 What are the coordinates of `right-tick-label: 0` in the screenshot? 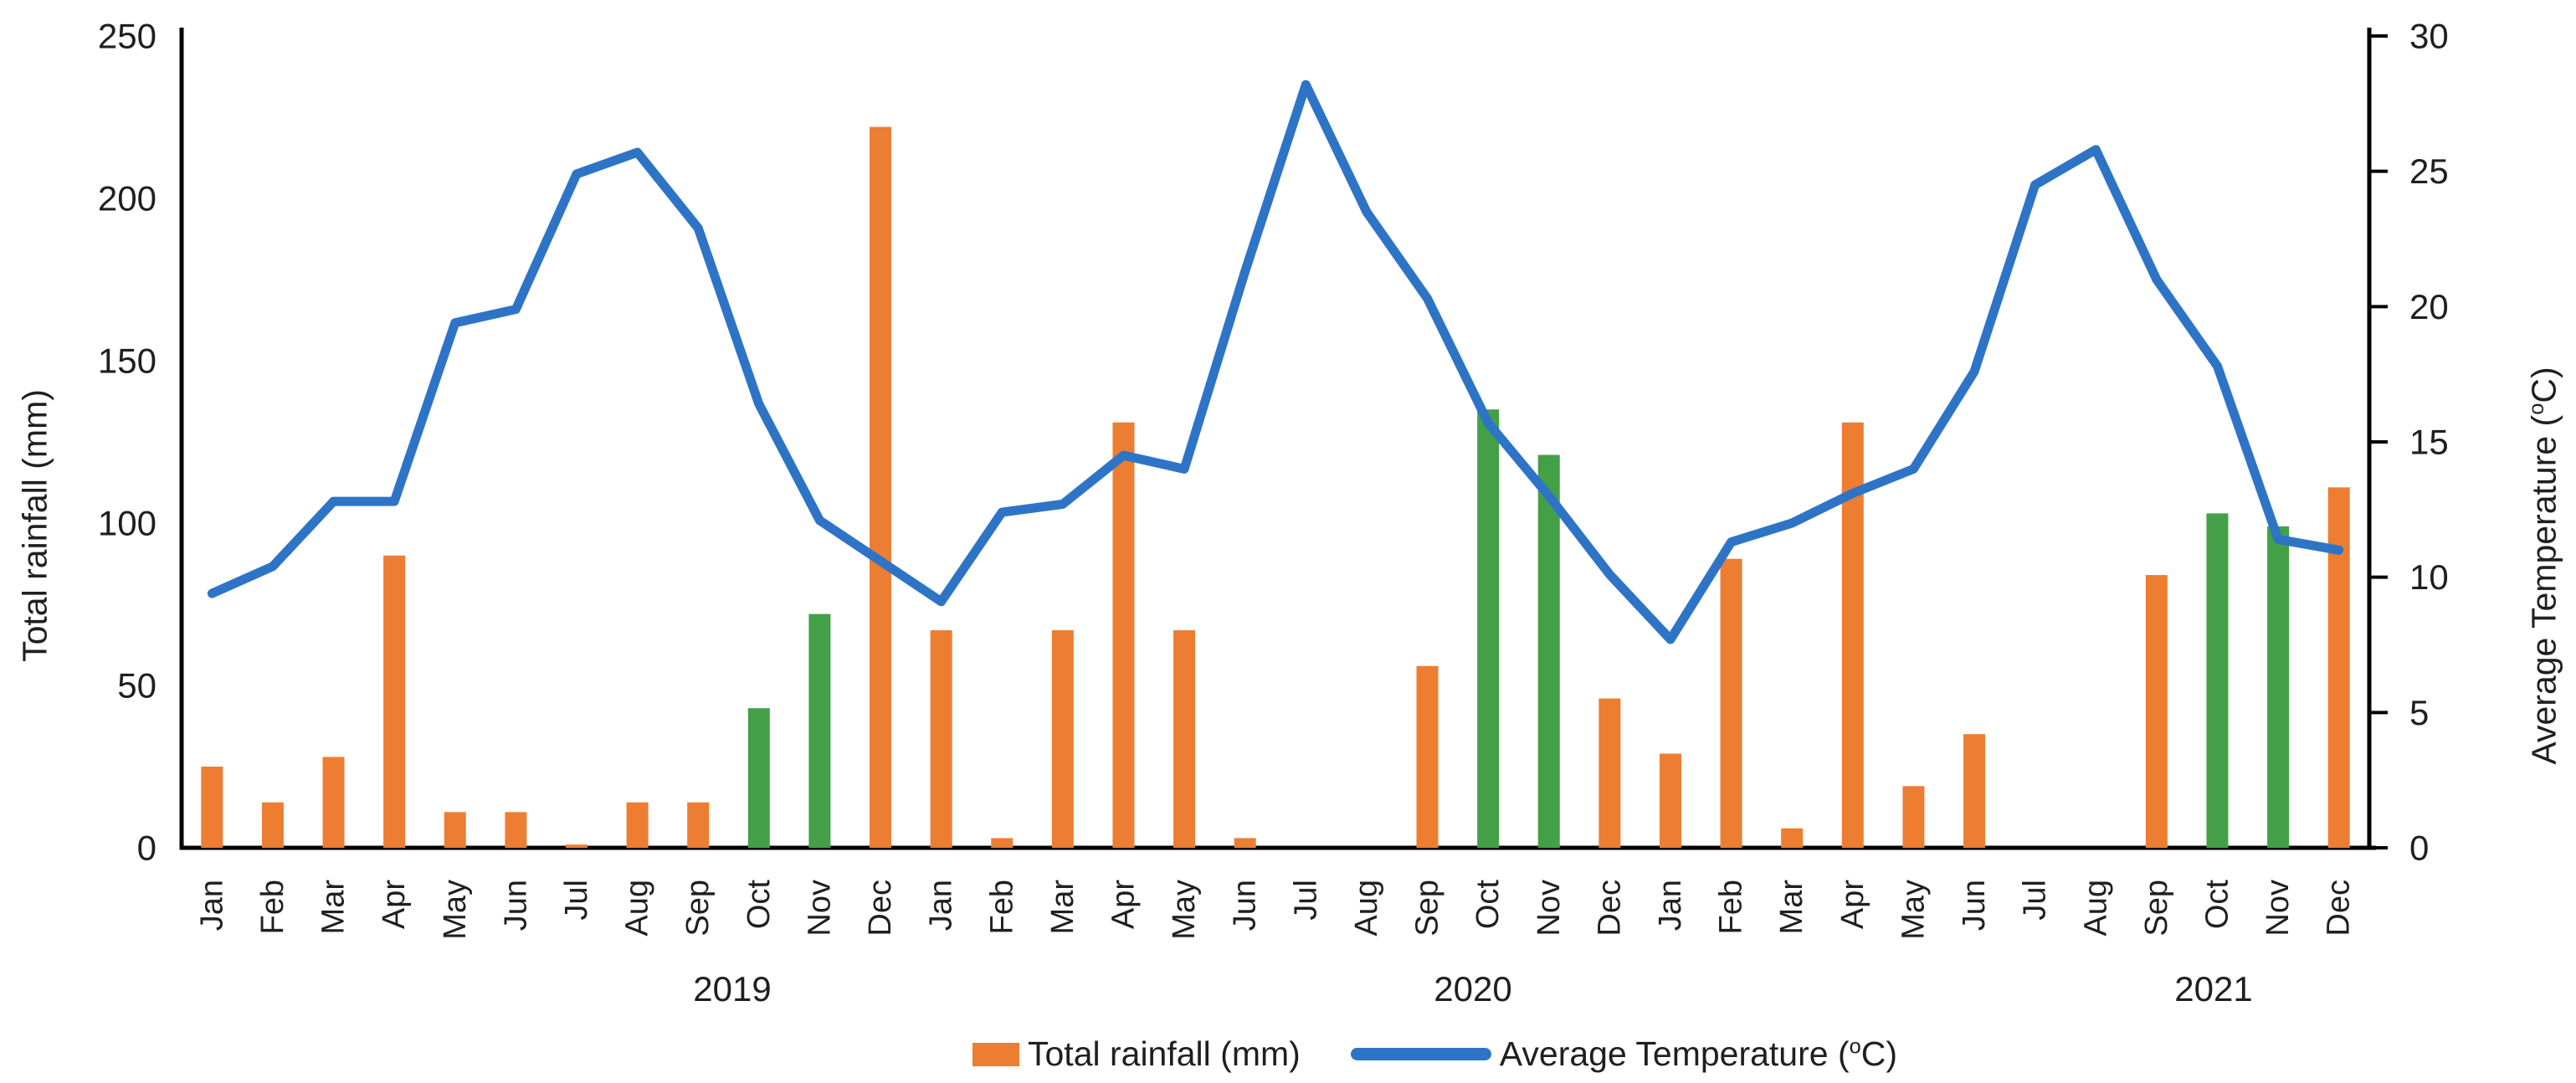 It's located at (2419, 848).